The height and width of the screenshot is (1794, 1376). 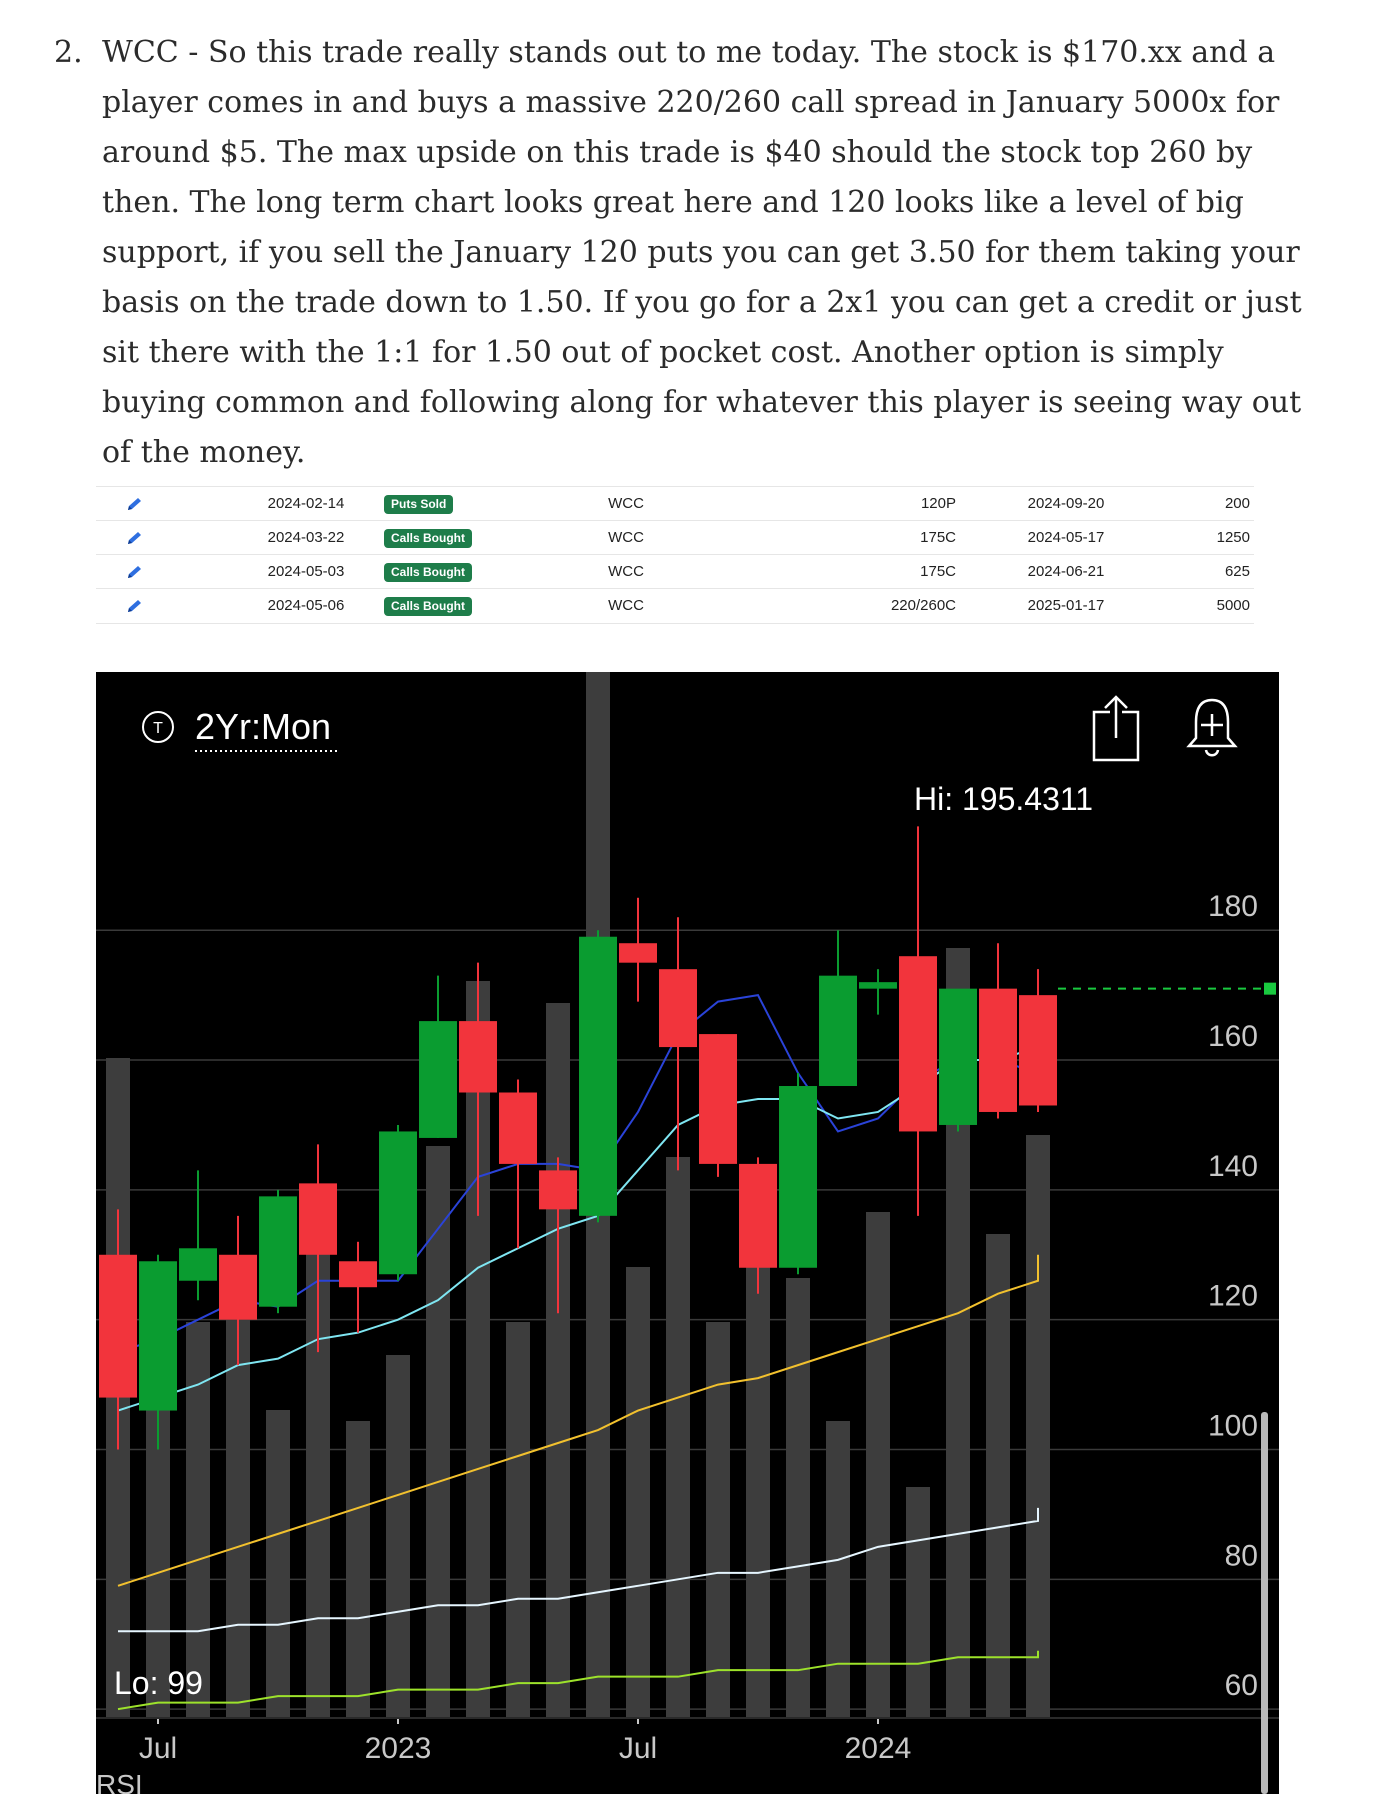 I want to click on ma-line-ma_long3, so click(x=578, y=1680).